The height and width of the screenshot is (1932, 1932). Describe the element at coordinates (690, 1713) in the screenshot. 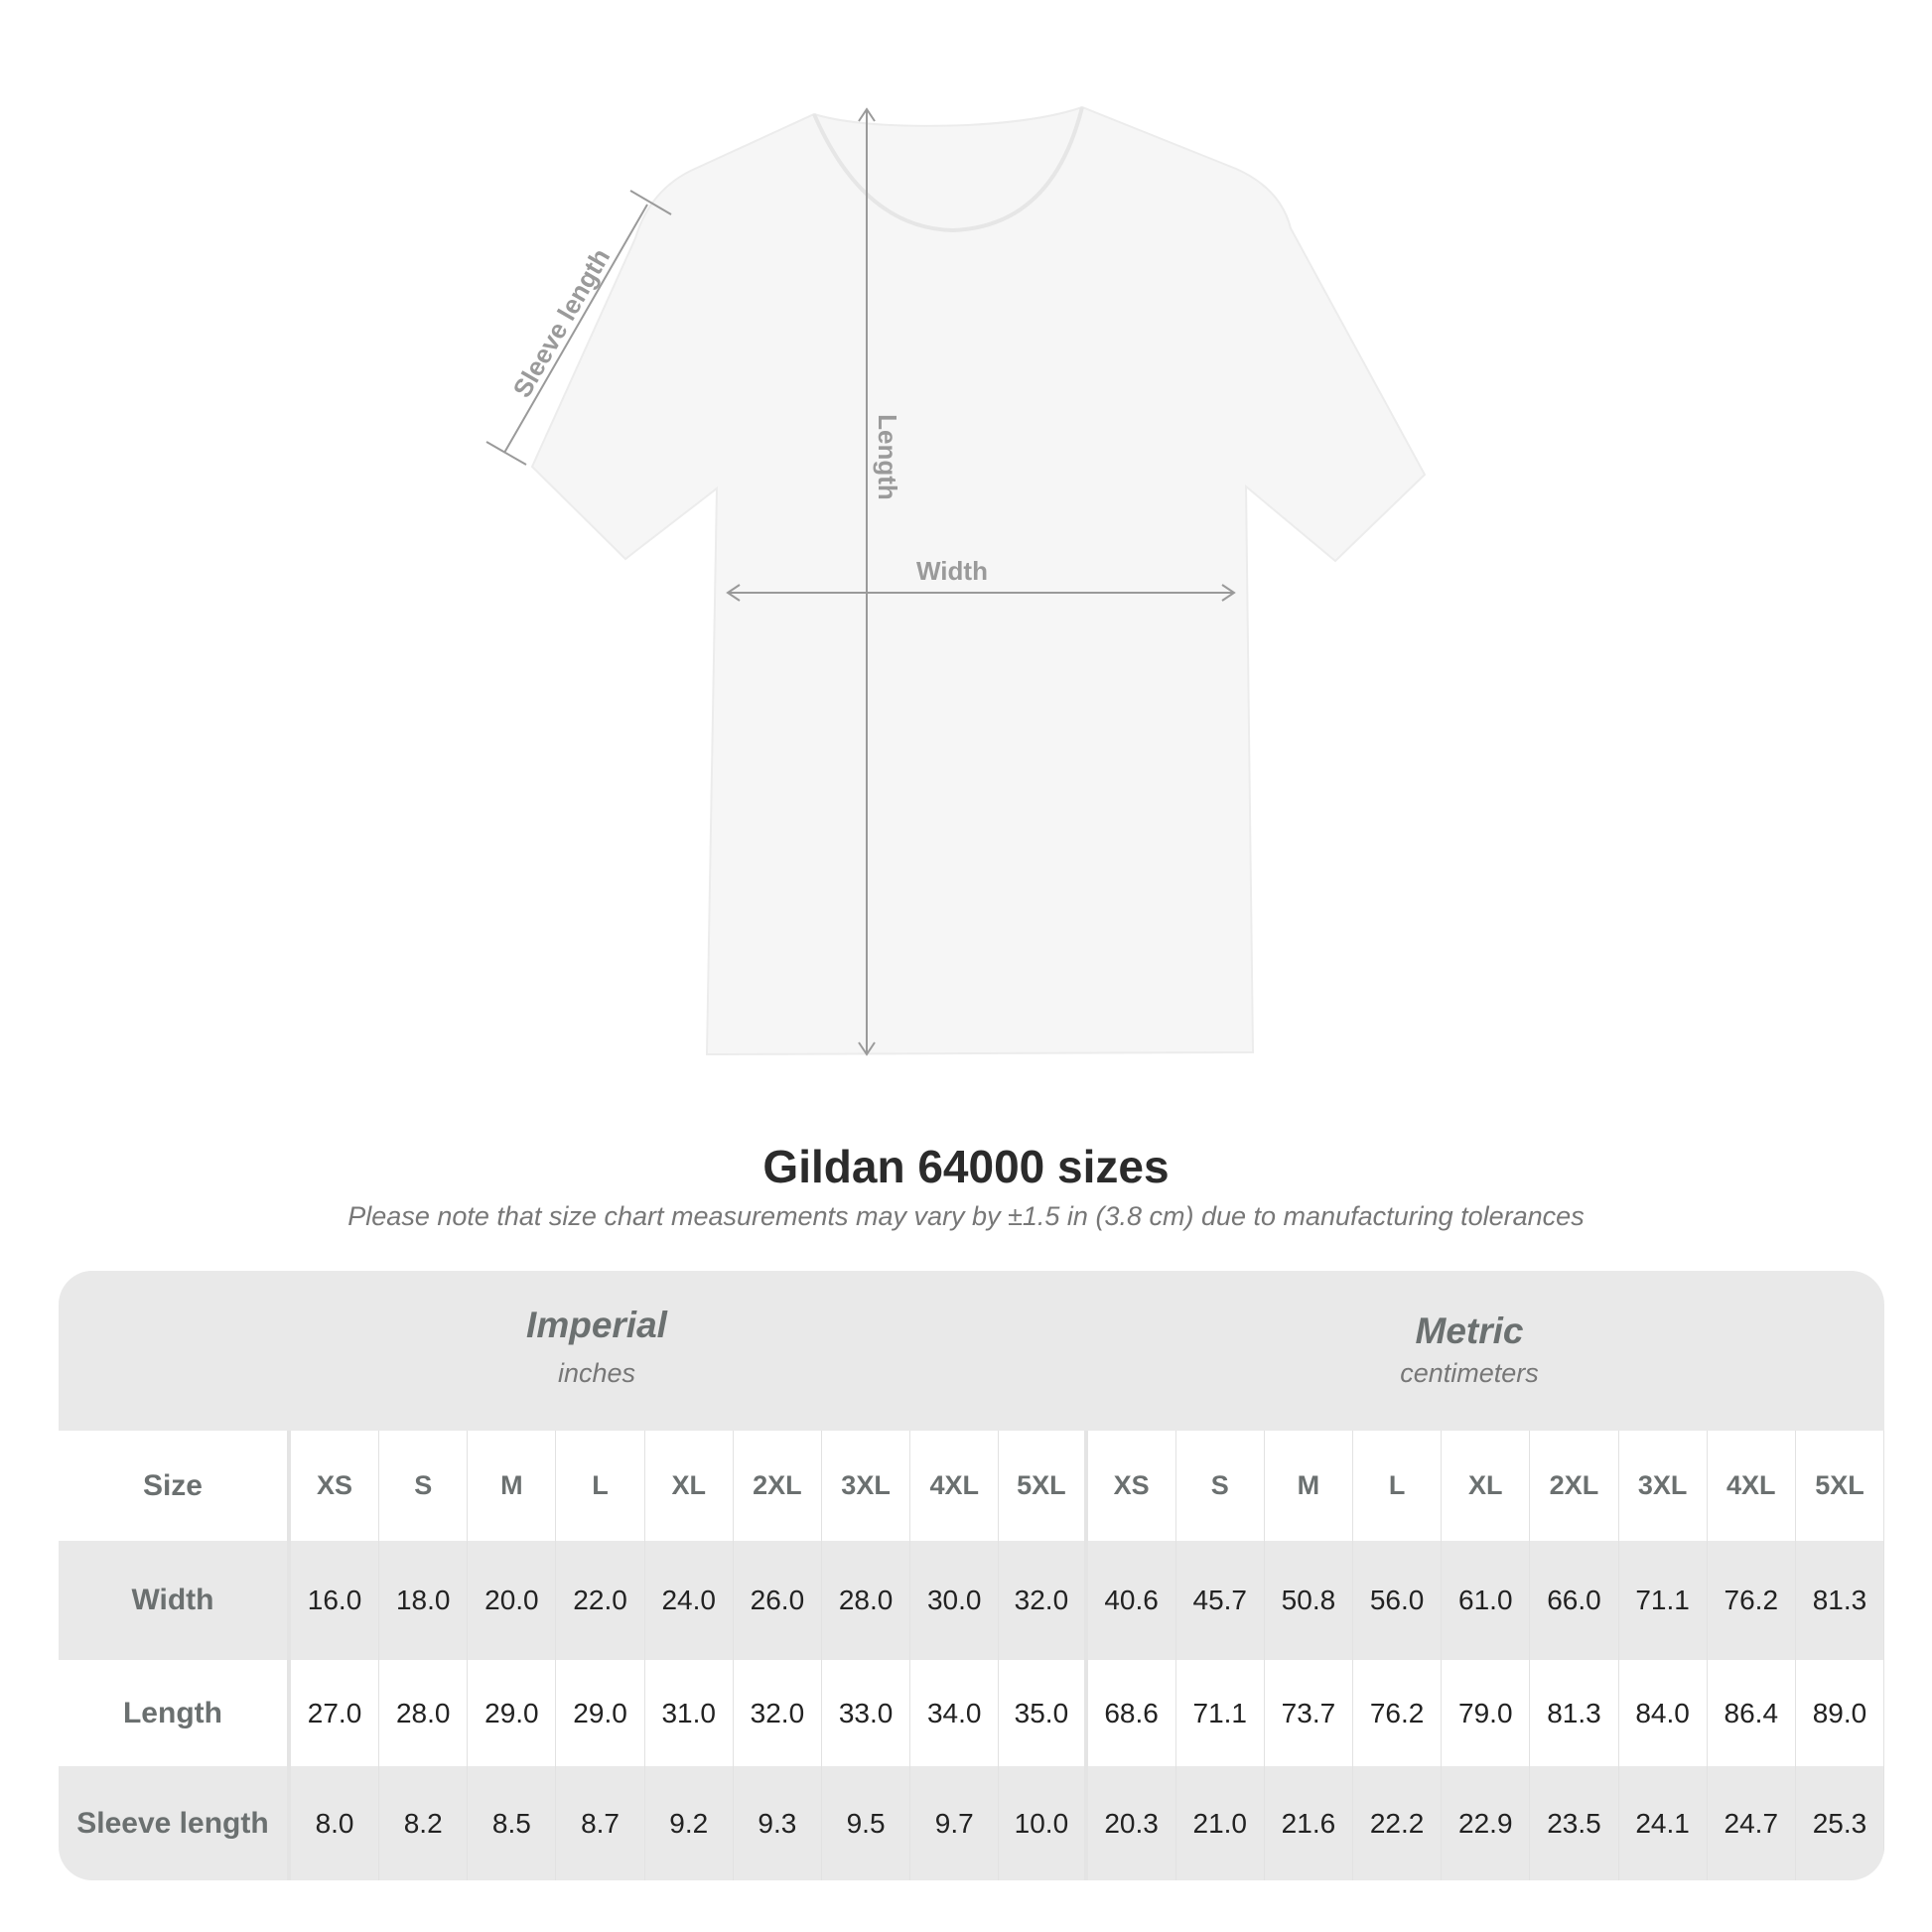

I see `value-cell: 31.0` at that location.